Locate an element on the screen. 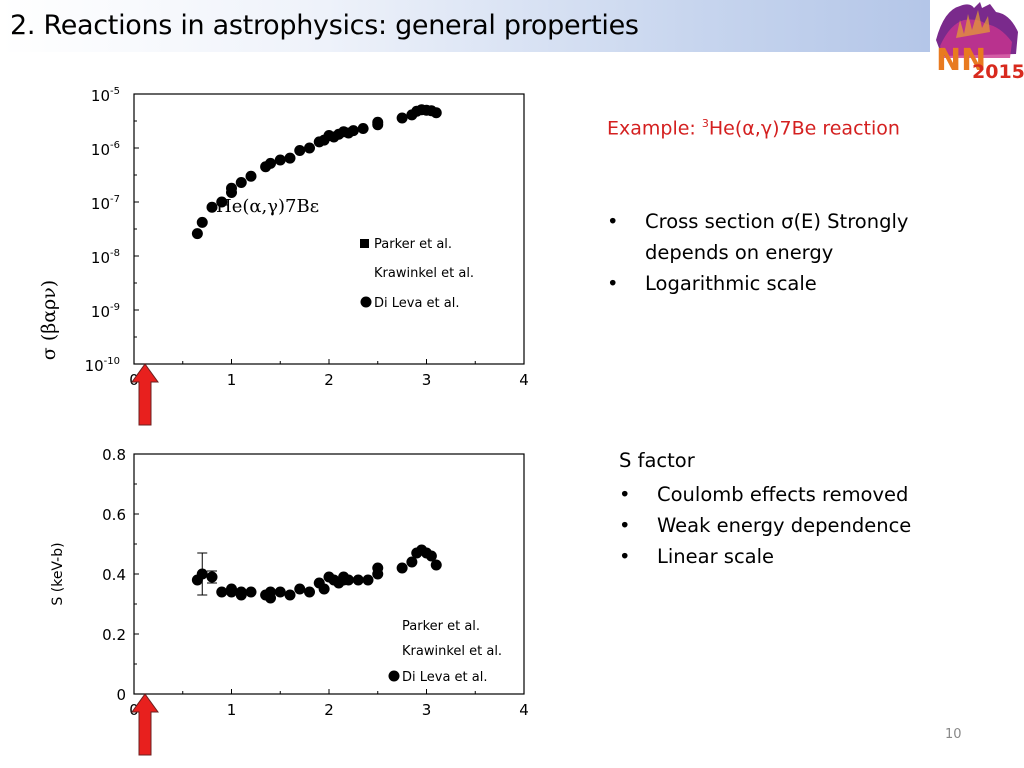  y-tick-label: 0.8 is located at coordinates (114, 455).